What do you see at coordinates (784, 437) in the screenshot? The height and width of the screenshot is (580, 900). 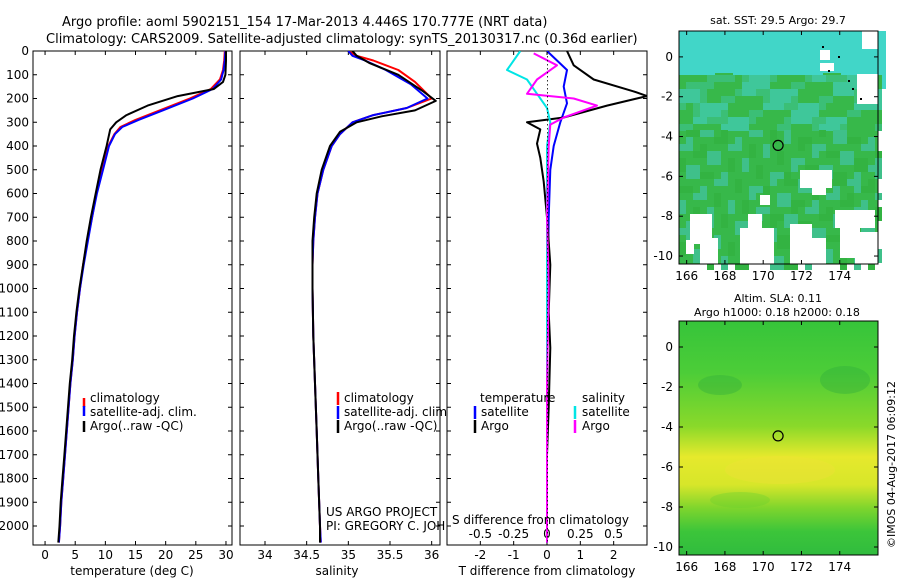 I see `sla-map-texture` at bounding box center [784, 437].